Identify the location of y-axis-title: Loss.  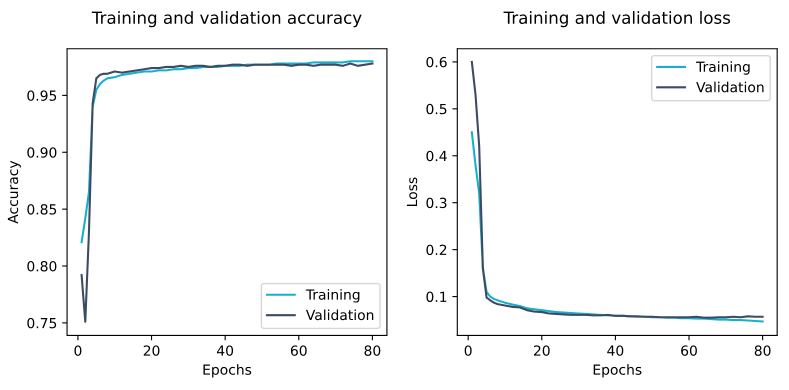
(412, 192).